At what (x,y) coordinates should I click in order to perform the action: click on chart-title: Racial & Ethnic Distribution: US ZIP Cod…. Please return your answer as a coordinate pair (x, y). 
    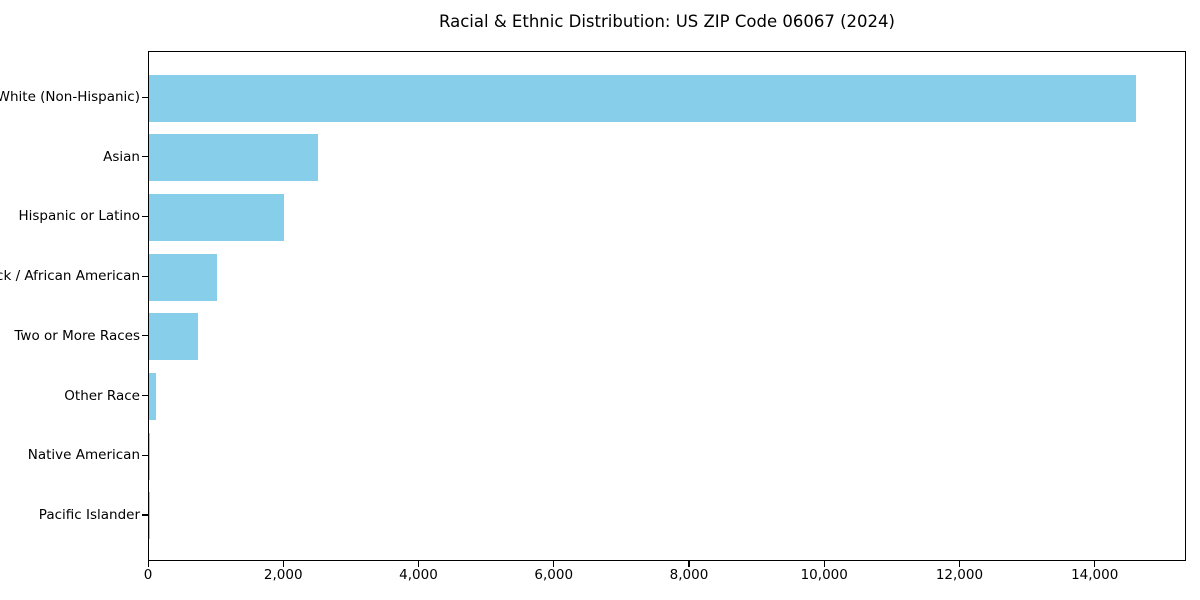
    Looking at the image, I should click on (667, 21).